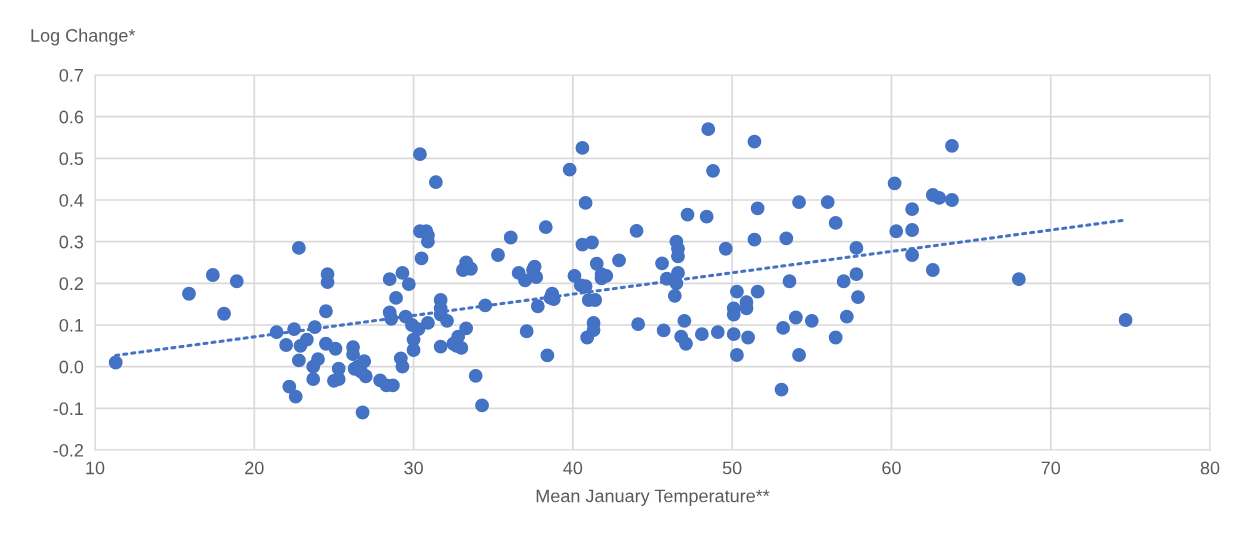  Describe the element at coordinates (732, 468) in the screenshot. I see `x-tick-label: 50` at that location.